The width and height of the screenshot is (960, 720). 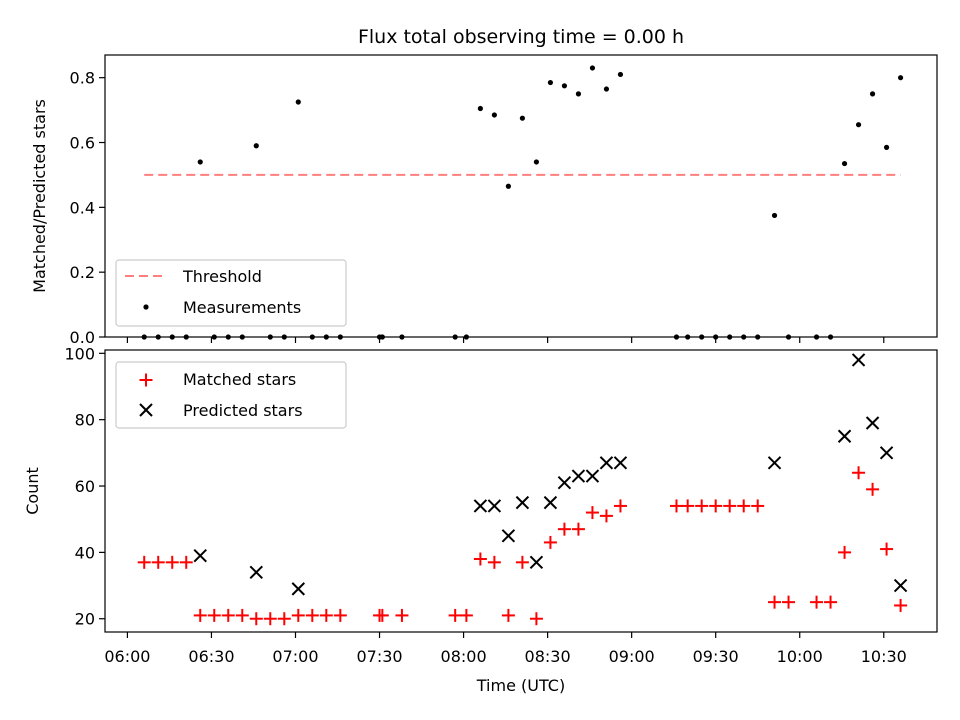 What do you see at coordinates (243, 410) in the screenshot?
I see `legend-predicted-label: Predicted stars` at bounding box center [243, 410].